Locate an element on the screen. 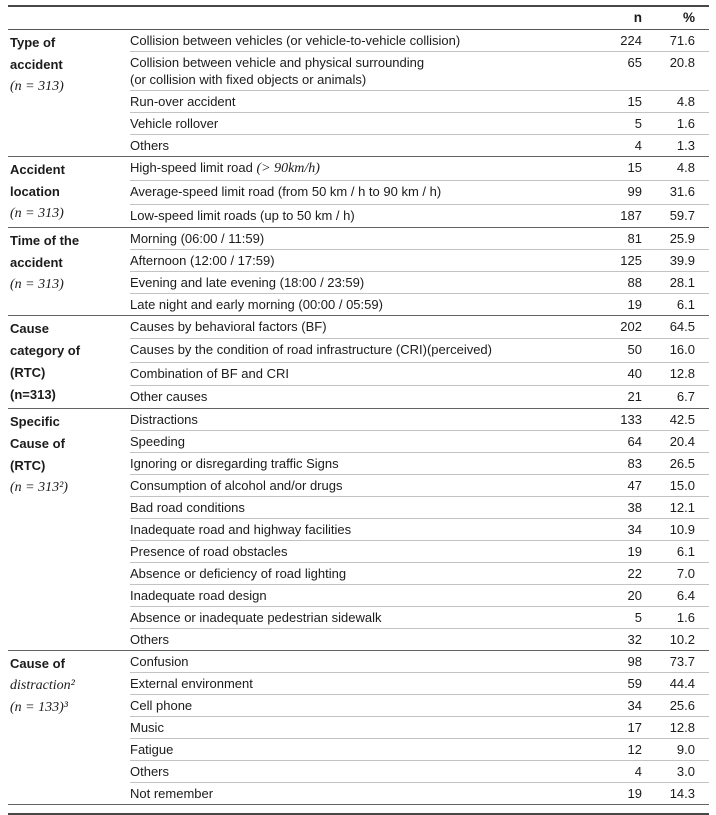  n-value: 21 is located at coordinates (622, 396).